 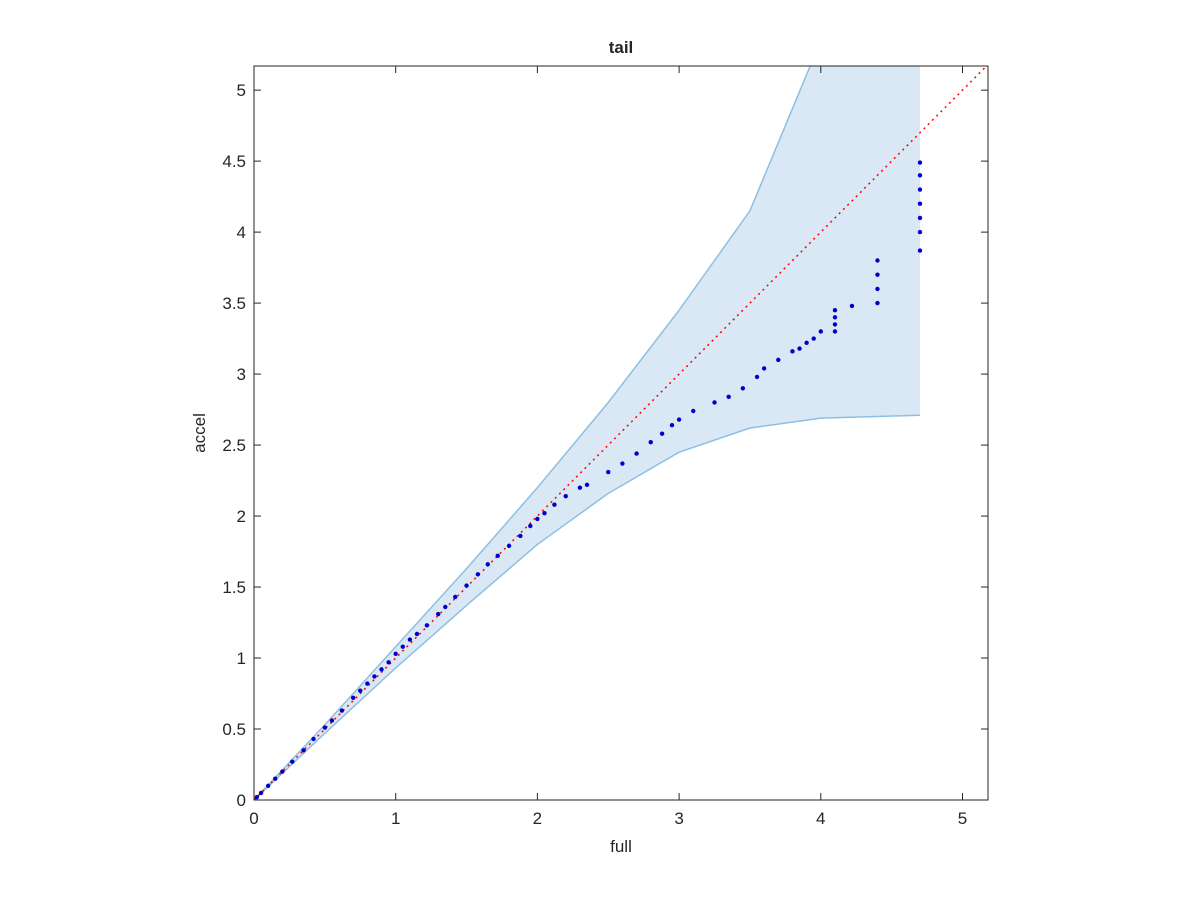 What do you see at coordinates (621, 47) in the screenshot?
I see `chart-title: tail` at bounding box center [621, 47].